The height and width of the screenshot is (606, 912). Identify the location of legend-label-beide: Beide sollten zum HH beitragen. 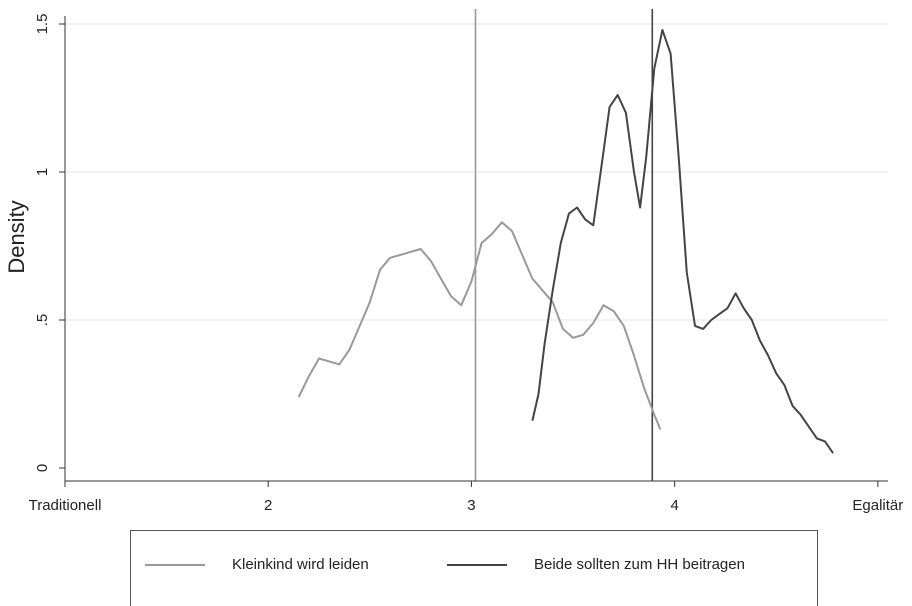
(639, 564).